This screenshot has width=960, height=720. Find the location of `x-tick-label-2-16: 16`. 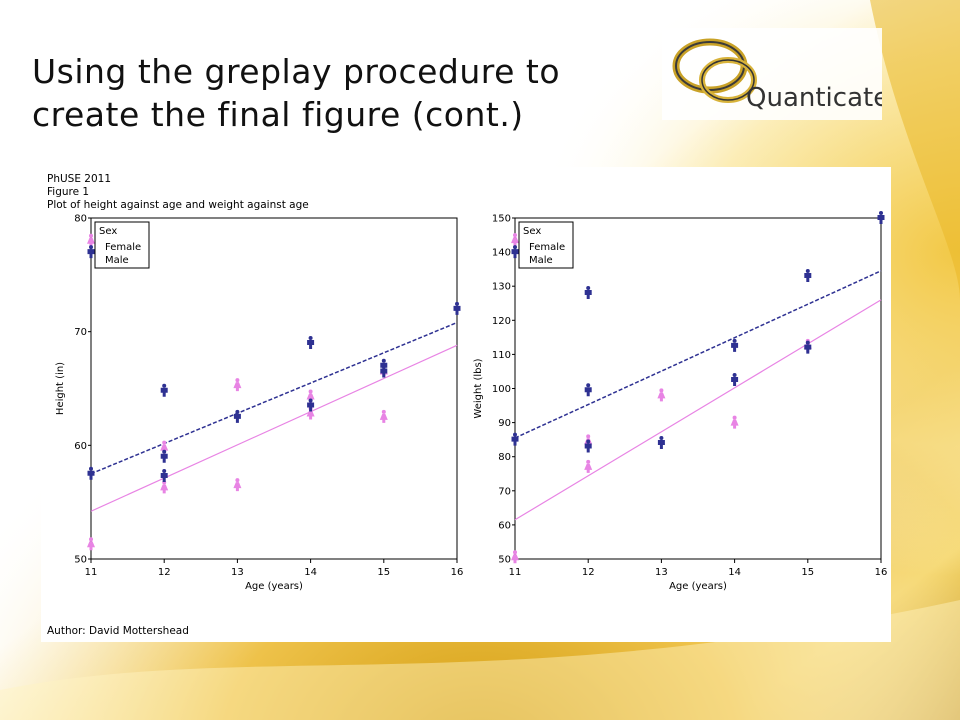

x-tick-label-2-16: 16 is located at coordinates (881, 572).